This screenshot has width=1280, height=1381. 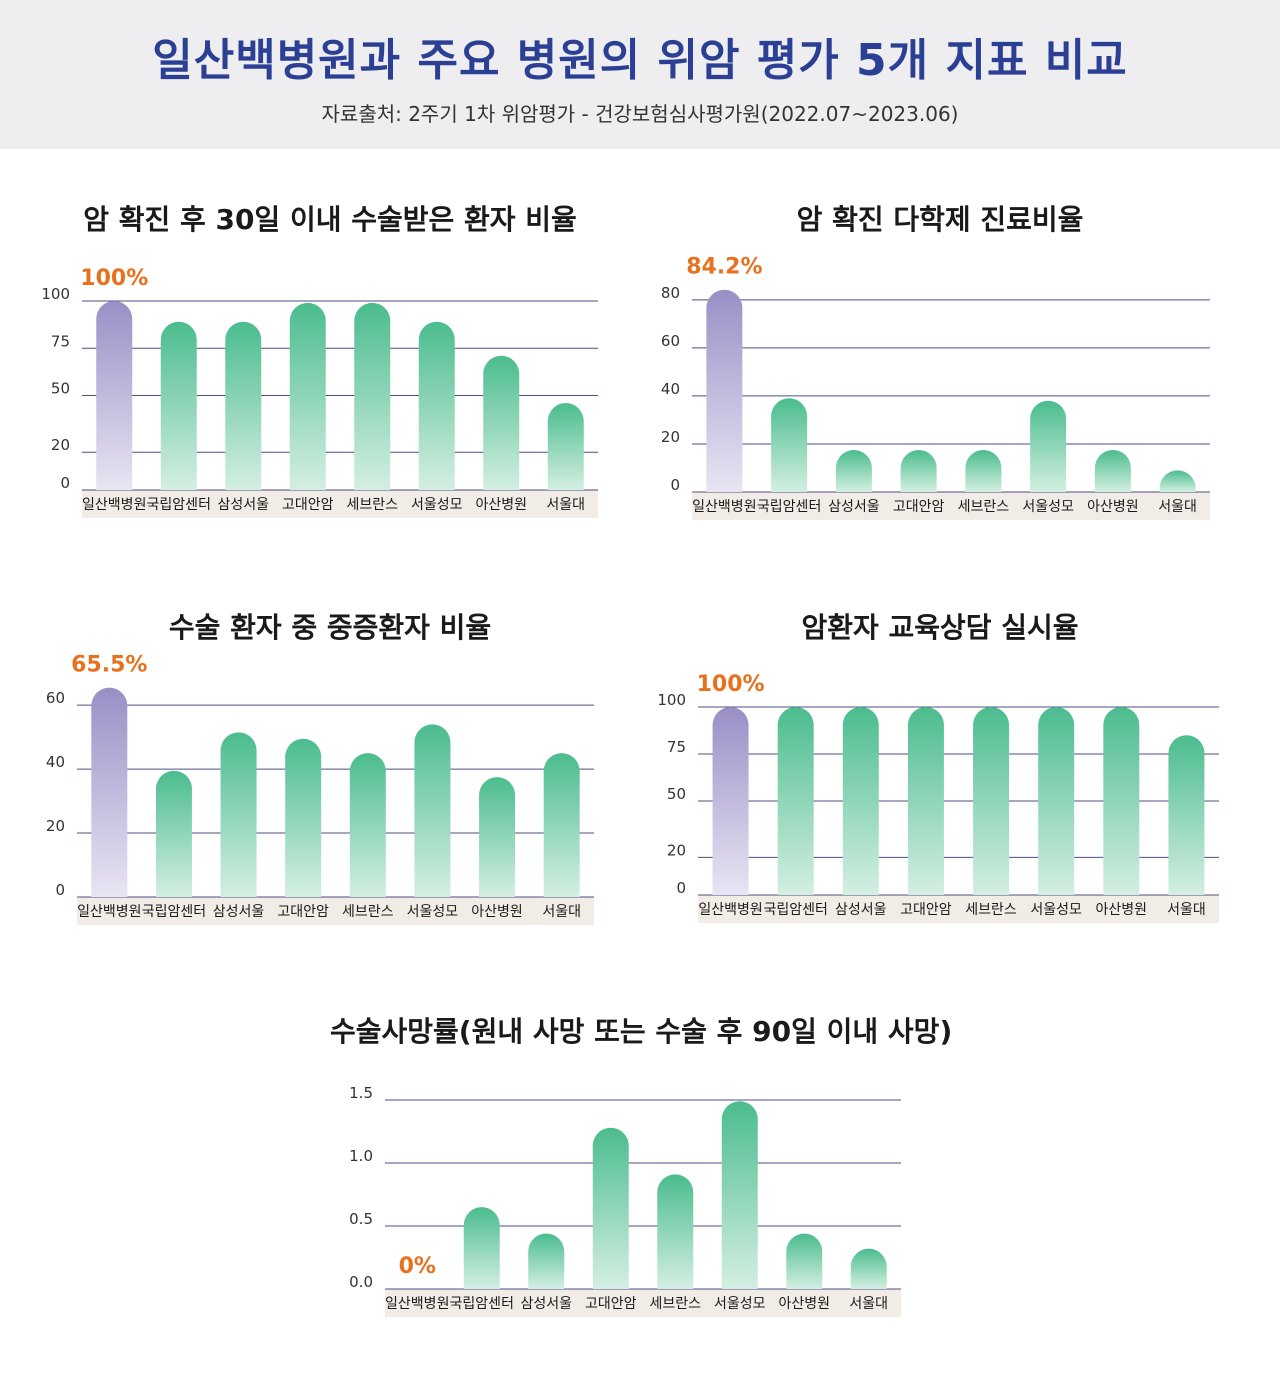 What do you see at coordinates (361, 1093) in the screenshot?
I see `y-tick-label: 1.5` at bounding box center [361, 1093].